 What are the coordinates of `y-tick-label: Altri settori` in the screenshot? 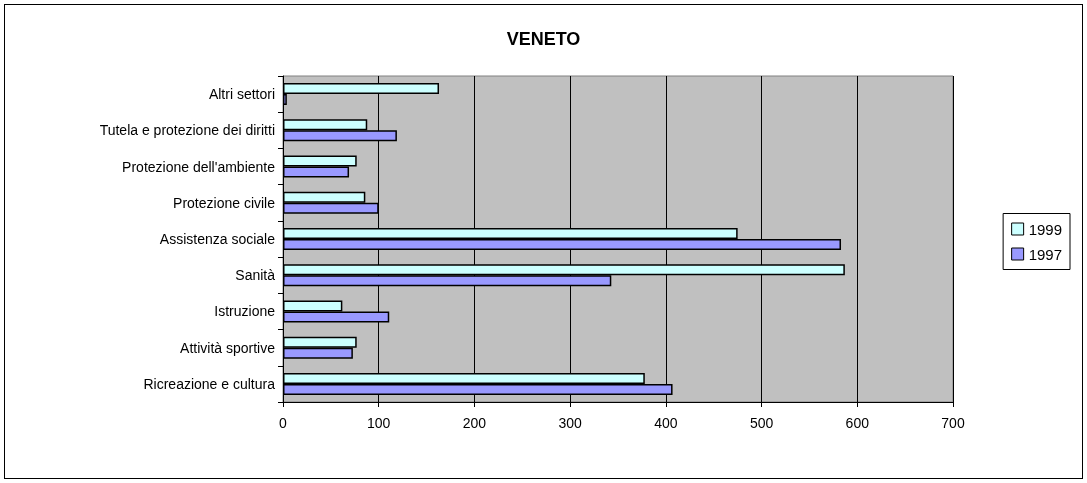 It's located at (241, 94).